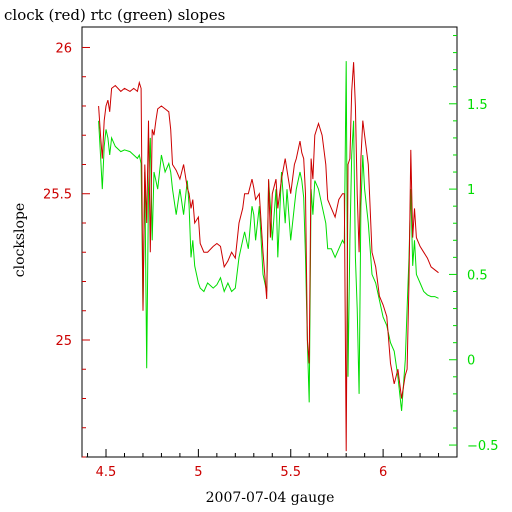  Describe the element at coordinates (477, 105) in the screenshot. I see `y-right-tick-label: 1.5` at that location.